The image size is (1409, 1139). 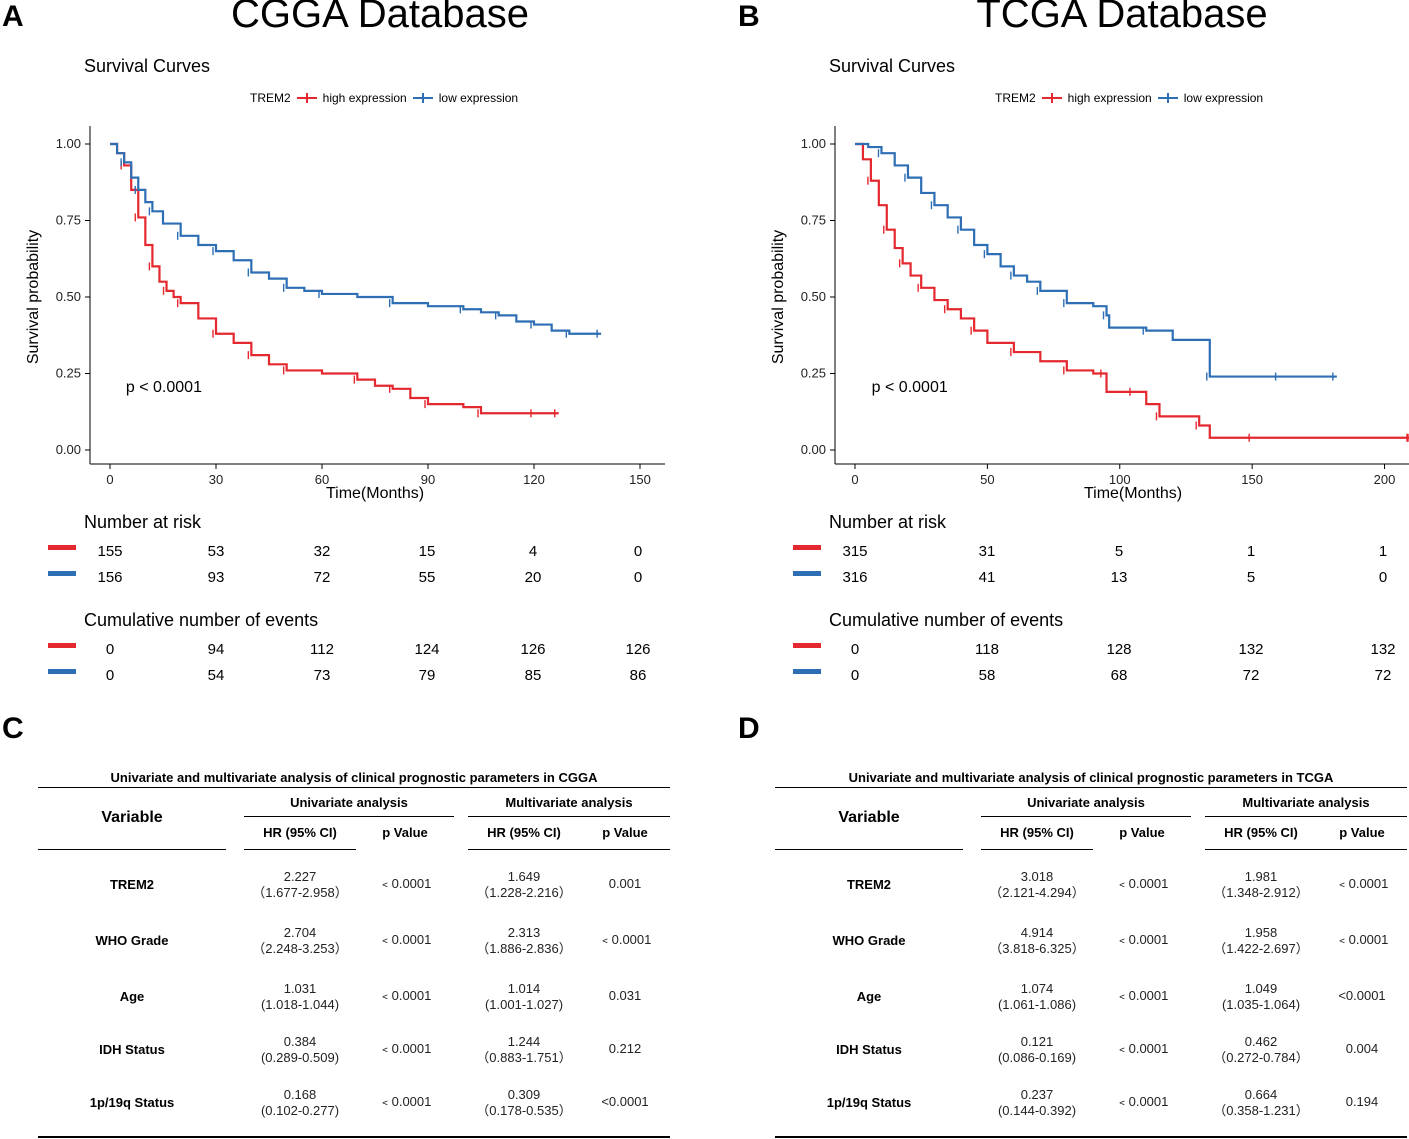 I want to click on row-uni-ci: (1.018-1.044), so click(x=300, y=1004).